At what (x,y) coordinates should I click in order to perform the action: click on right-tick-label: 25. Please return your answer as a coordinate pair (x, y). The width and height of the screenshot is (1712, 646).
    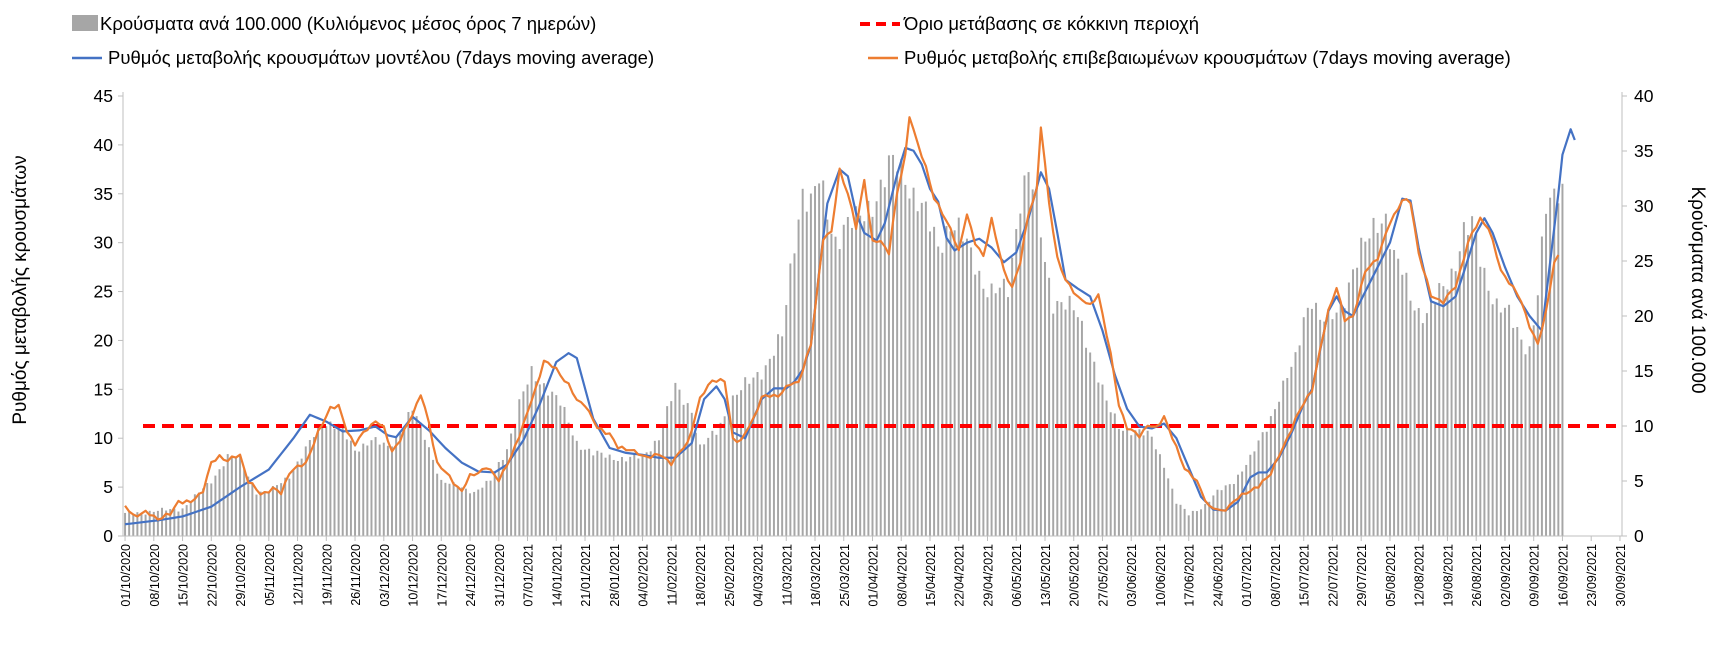
    Looking at the image, I should click on (1643, 261).